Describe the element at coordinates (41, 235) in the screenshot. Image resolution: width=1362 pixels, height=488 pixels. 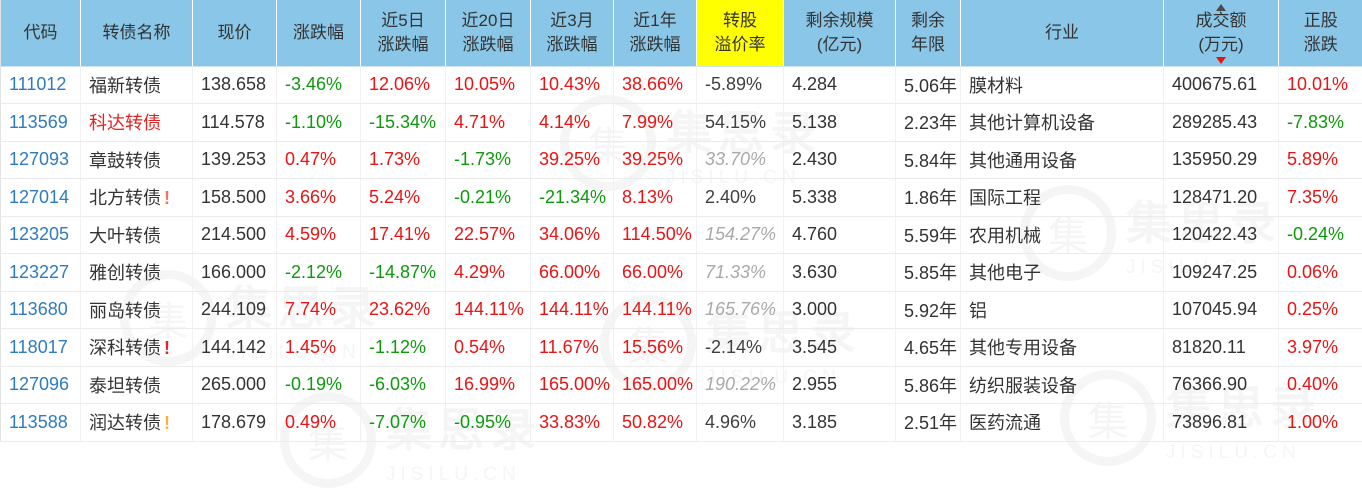
I see `bond-code-link: 123205` at that location.